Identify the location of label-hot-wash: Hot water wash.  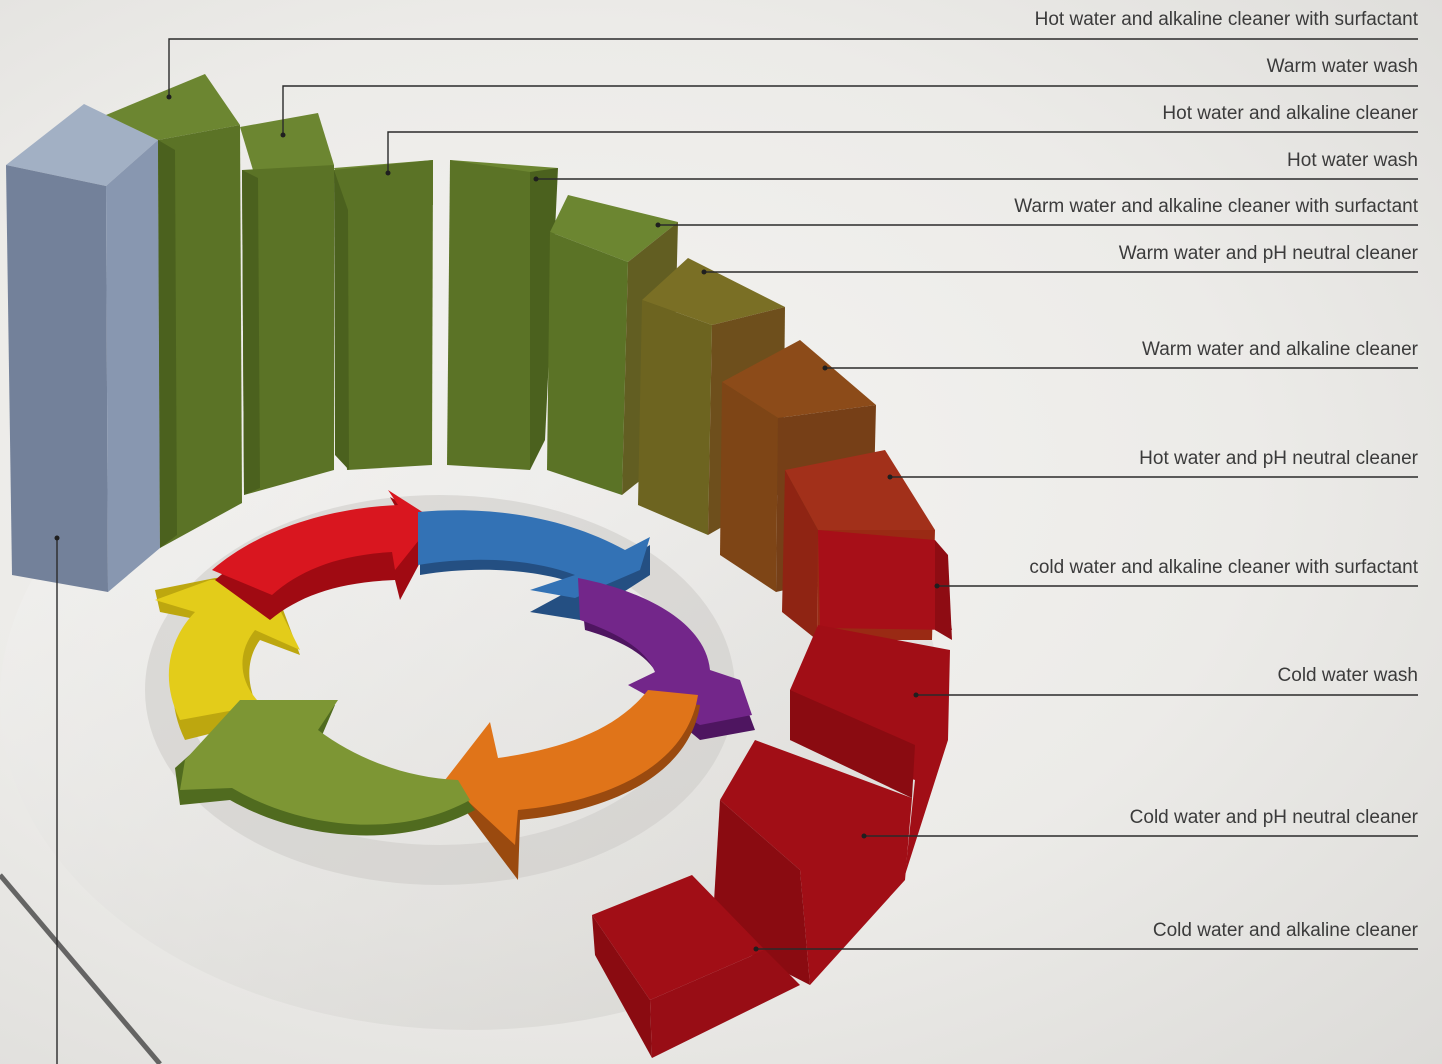
(1352, 160).